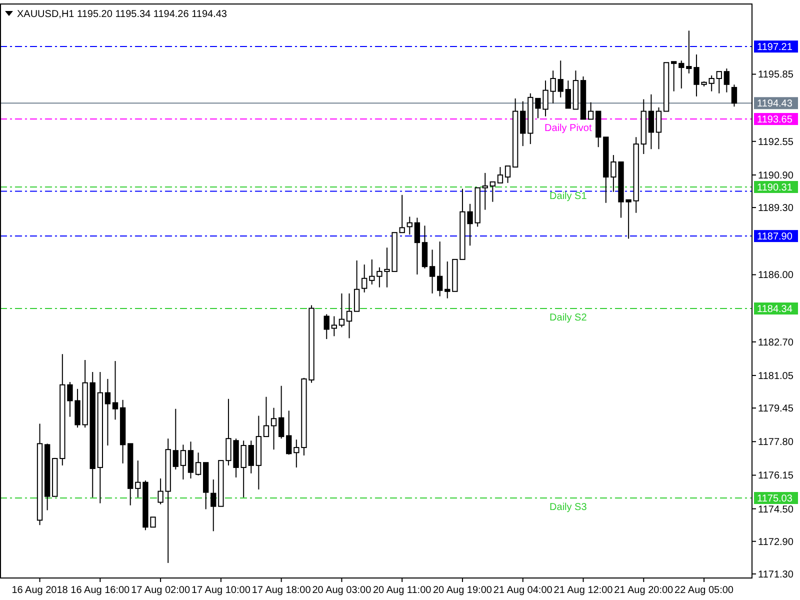 The height and width of the screenshot is (600, 800). Describe the element at coordinates (775, 188) in the screenshot. I see `ref-line-label: 1190.31` at that location.